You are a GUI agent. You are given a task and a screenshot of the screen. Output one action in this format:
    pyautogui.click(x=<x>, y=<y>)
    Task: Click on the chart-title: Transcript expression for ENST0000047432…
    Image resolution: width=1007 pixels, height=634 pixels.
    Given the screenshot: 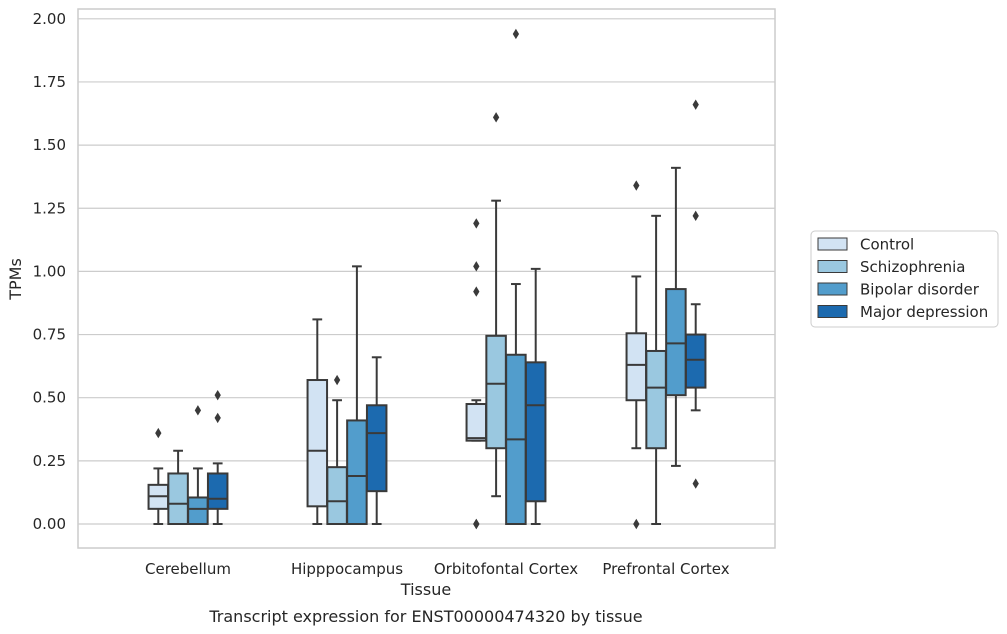 What is the action you would take?
    pyautogui.click(x=425, y=616)
    